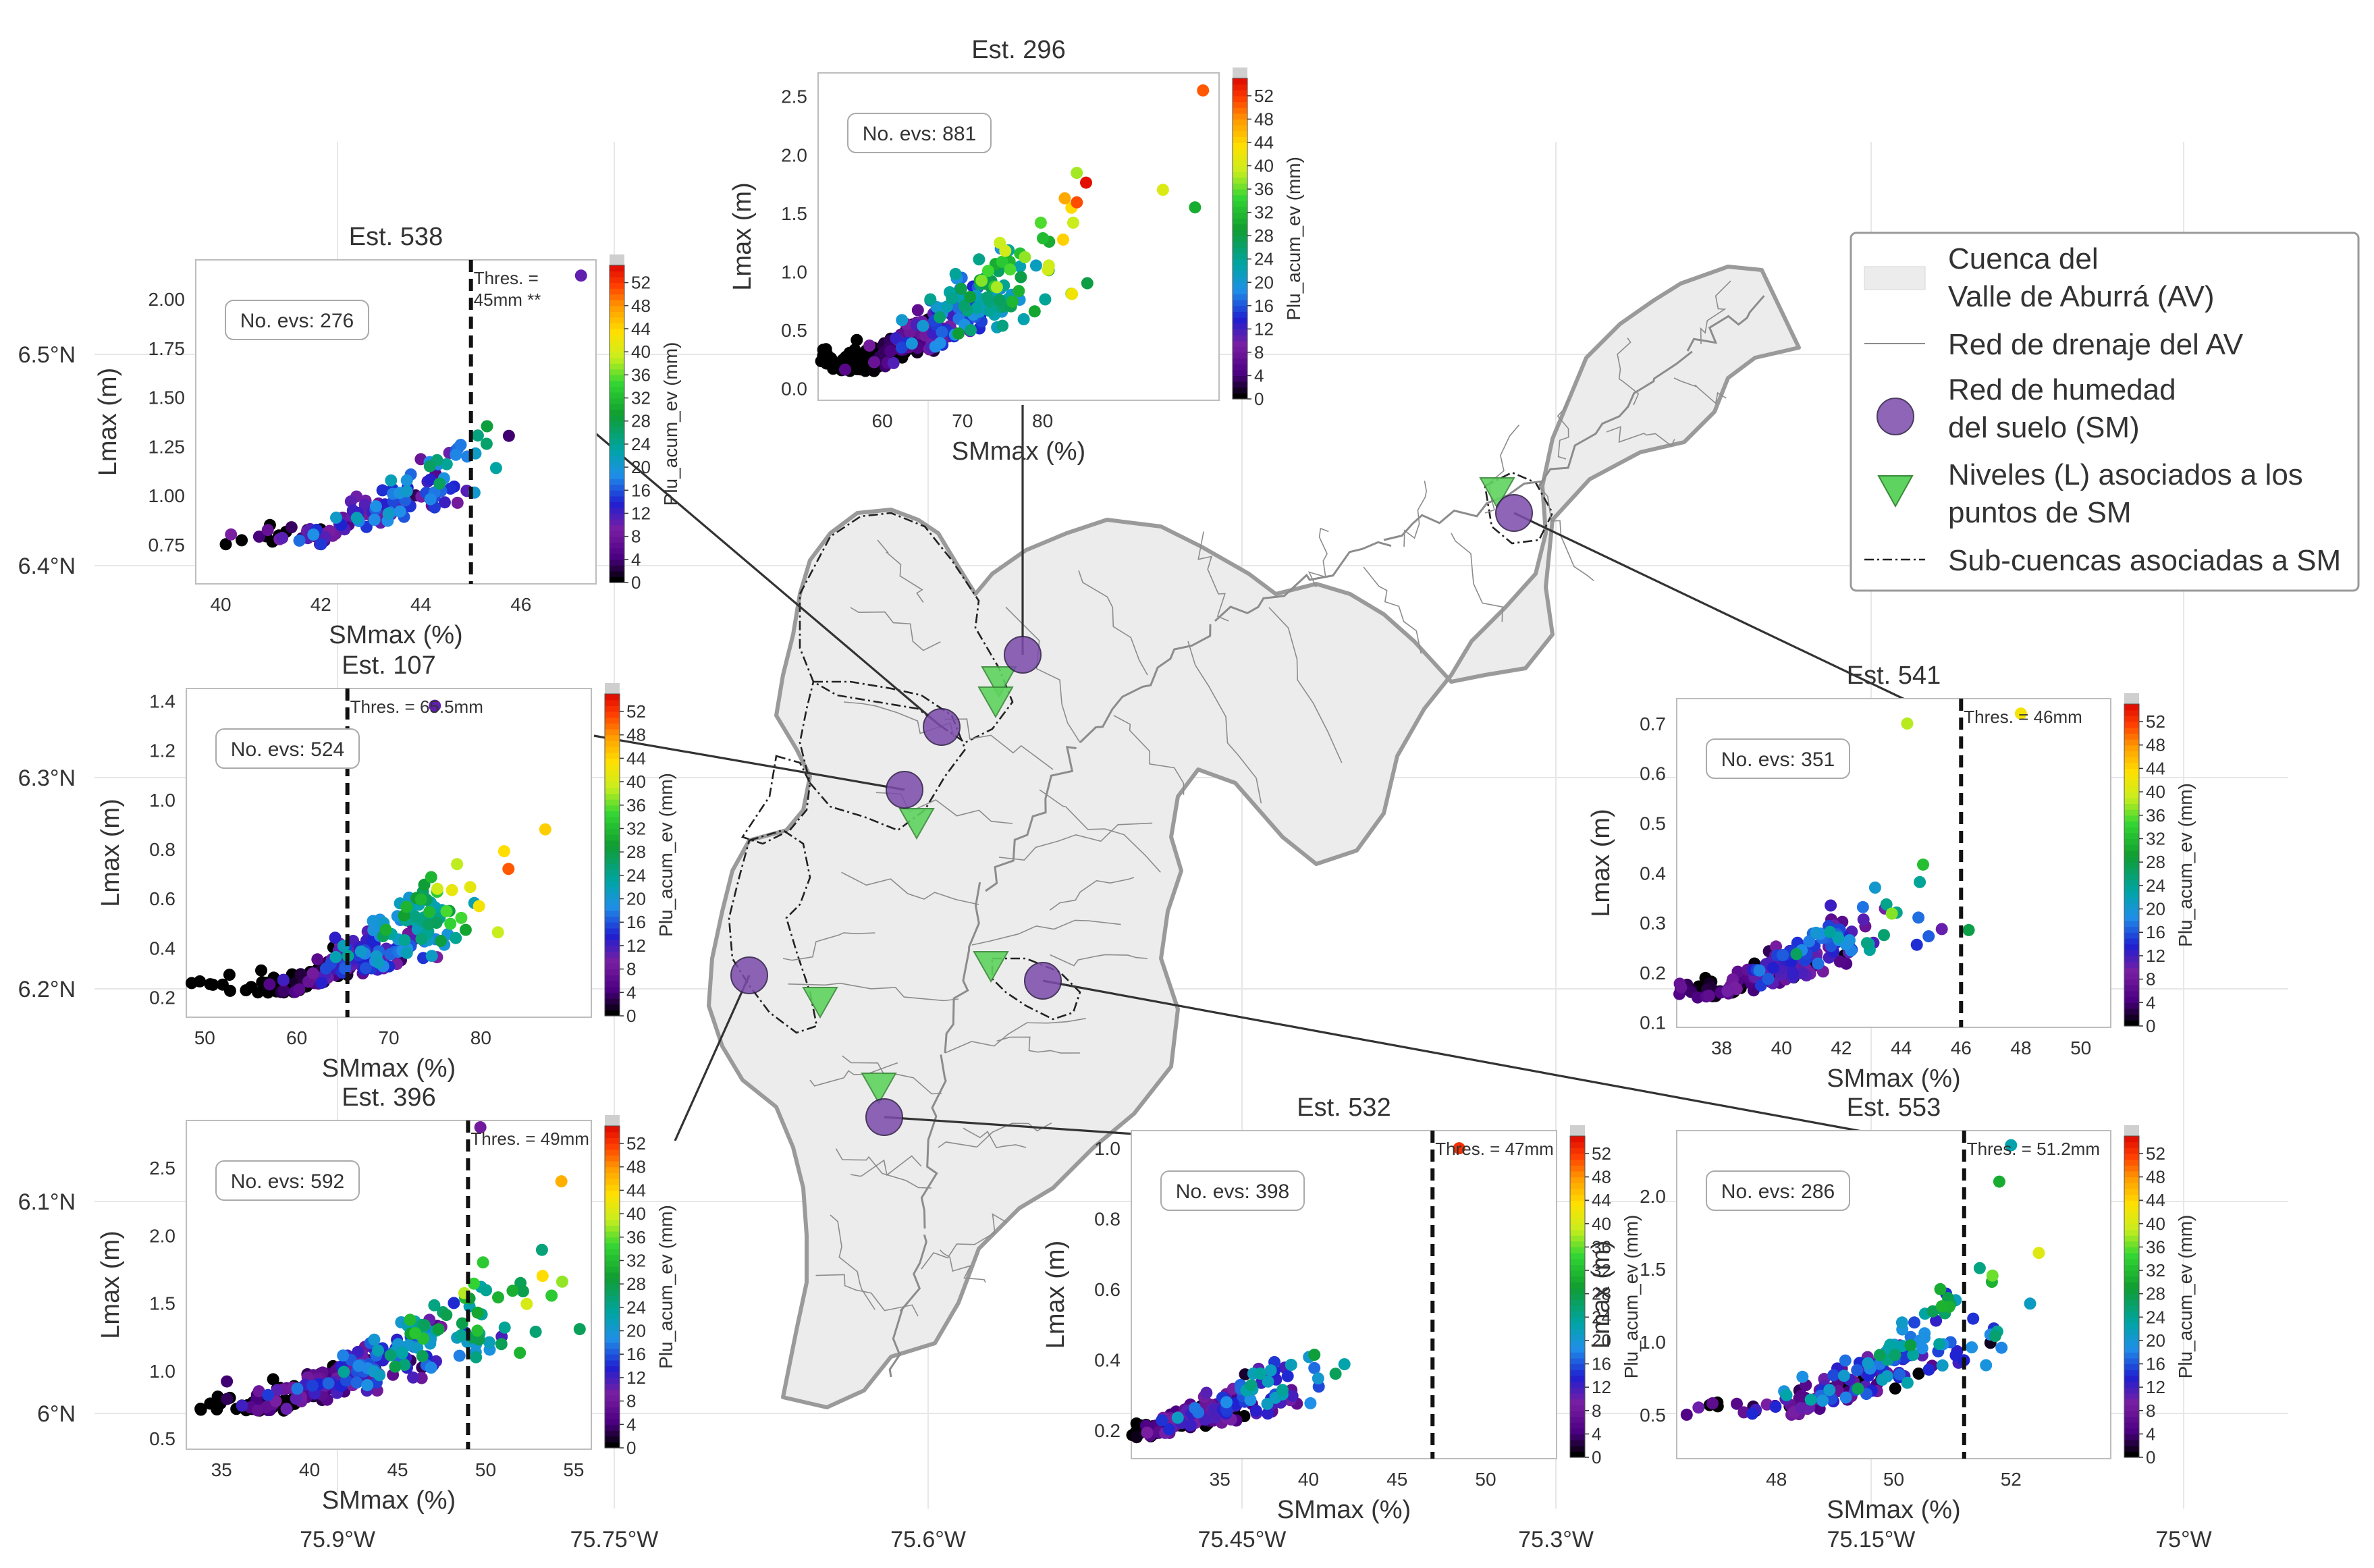 Image resolution: width=2374 pixels, height=1568 pixels. I want to click on sm-station-marker, so click(942, 727).